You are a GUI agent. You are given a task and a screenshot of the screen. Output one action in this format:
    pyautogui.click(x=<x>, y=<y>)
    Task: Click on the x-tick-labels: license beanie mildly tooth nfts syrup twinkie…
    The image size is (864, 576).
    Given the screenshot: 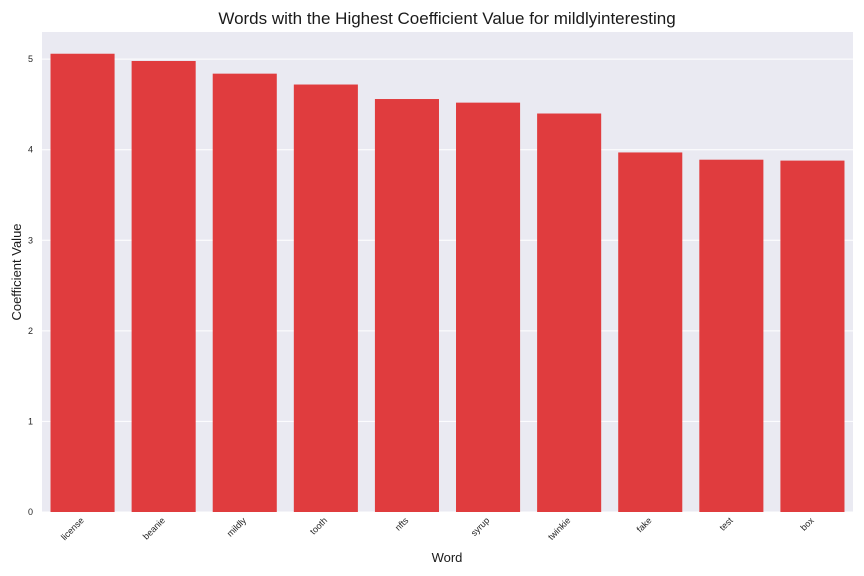 What is the action you would take?
    pyautogui.click(x=437, y=528)
    